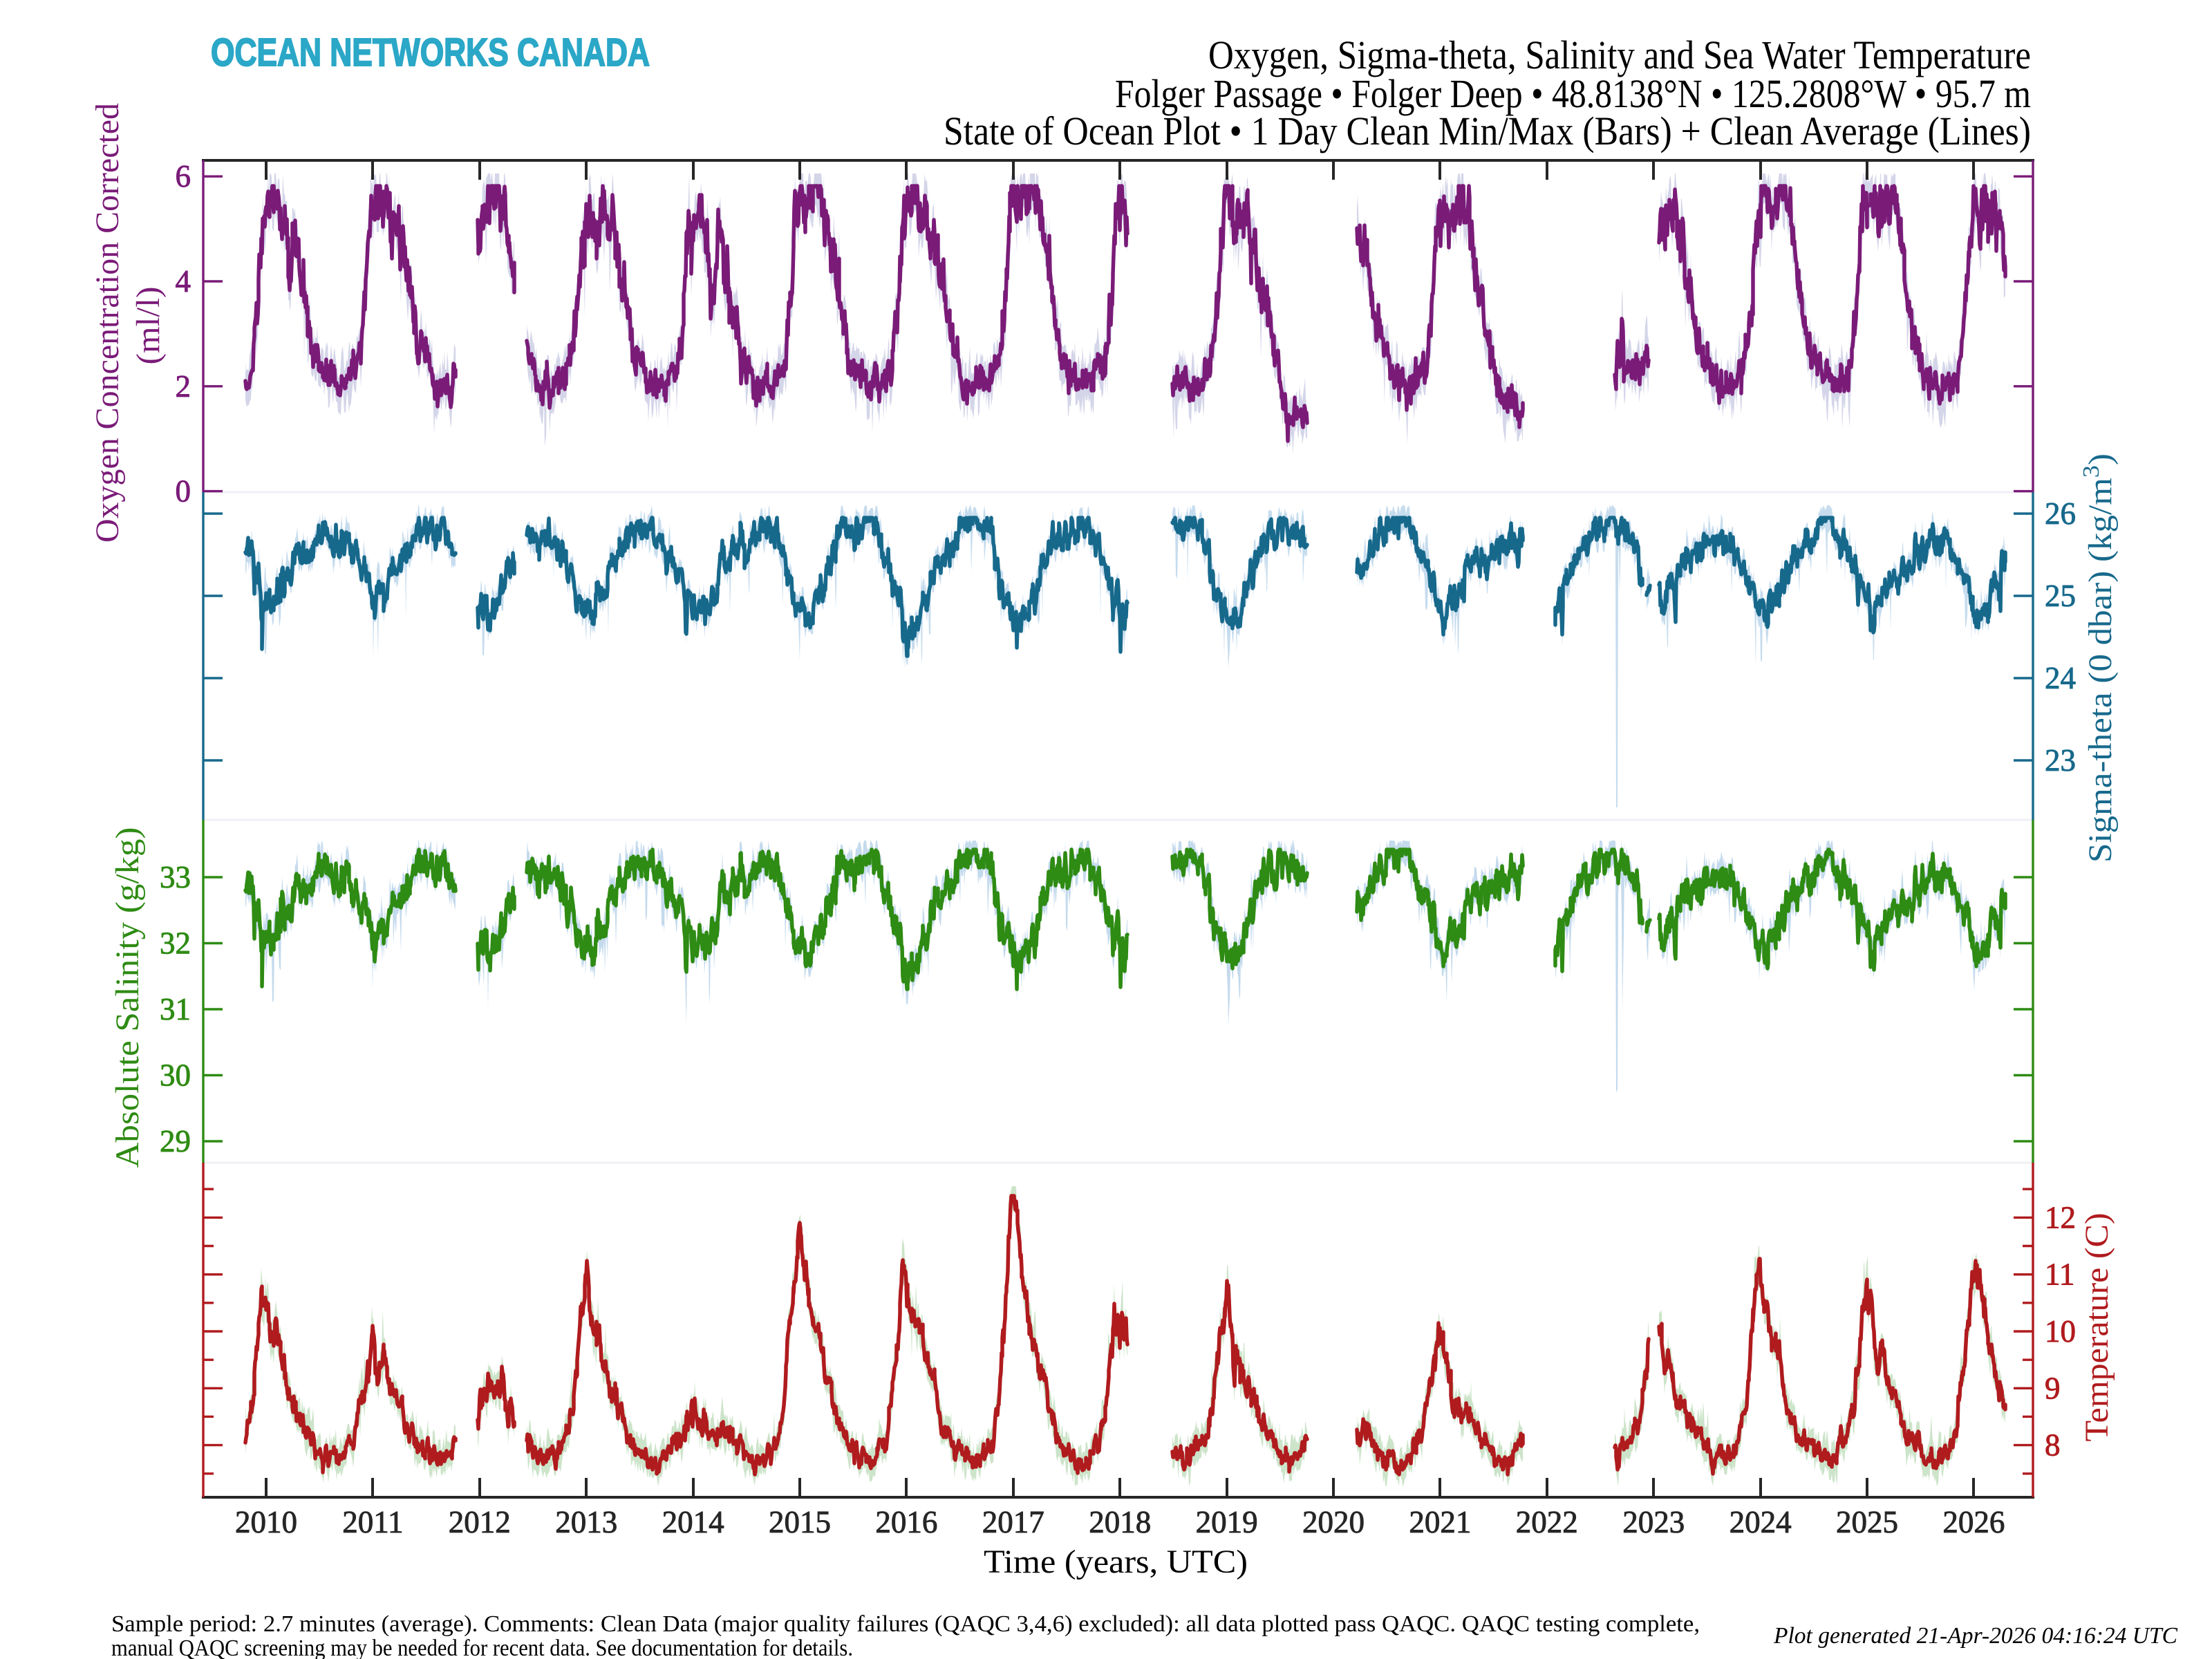 The width and height of the screenshot is (2212, 1659). Describe the element at coordinates (2097, 1327) in the screenshot. I see `svg-text: Temperature (C)` at that location.